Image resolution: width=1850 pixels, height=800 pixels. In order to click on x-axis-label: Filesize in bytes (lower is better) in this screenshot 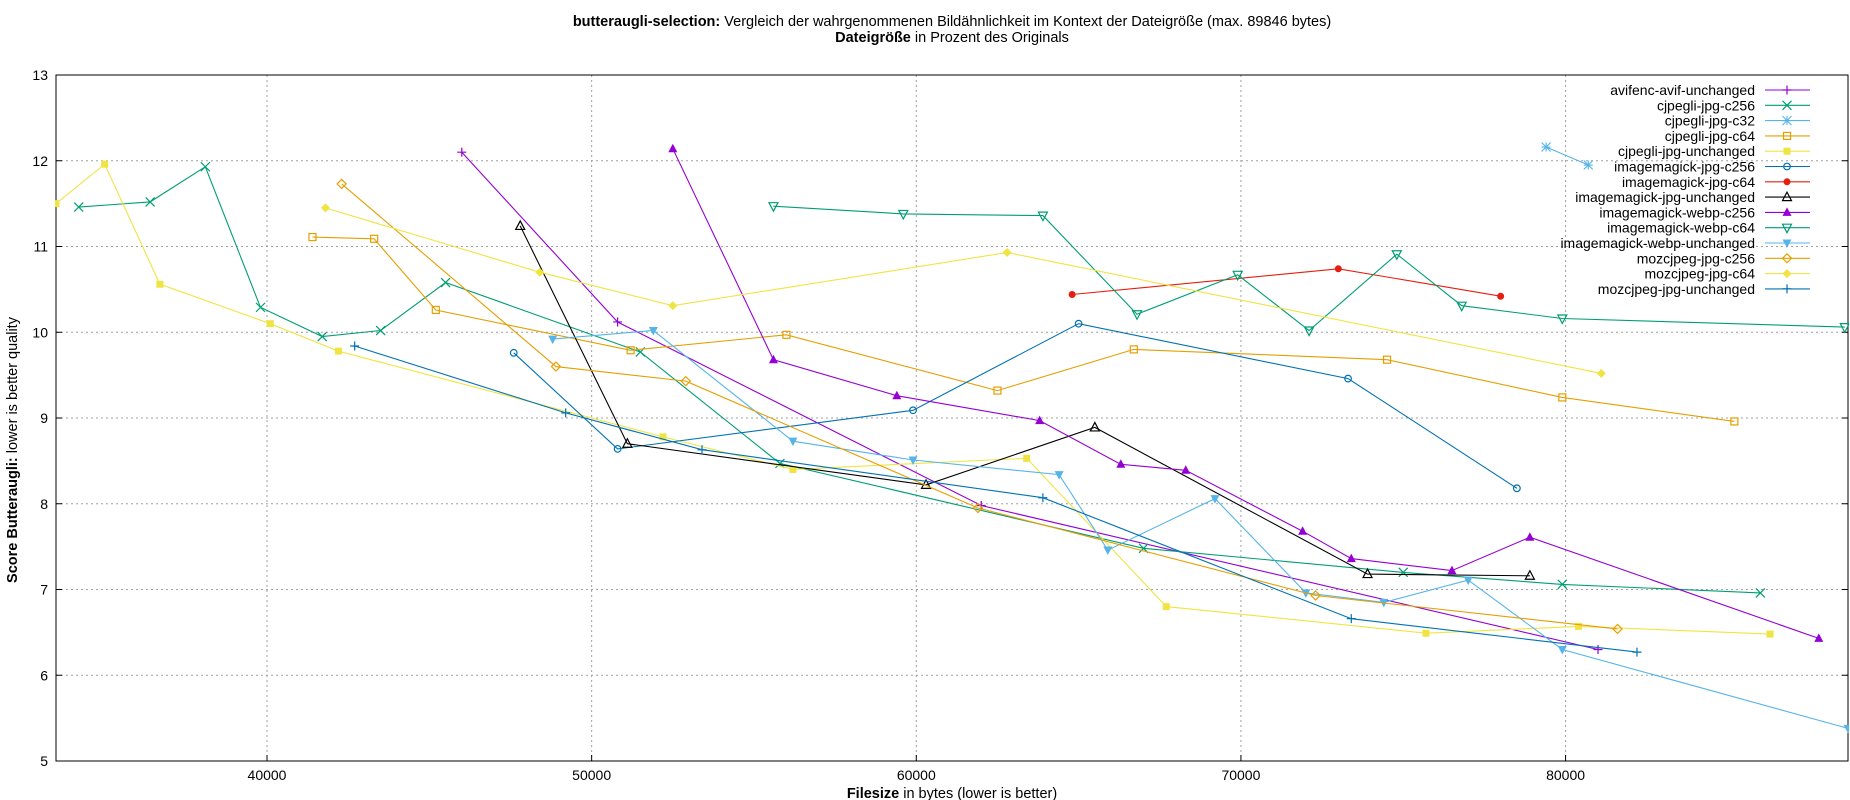, I will do `click(952, 793)`.